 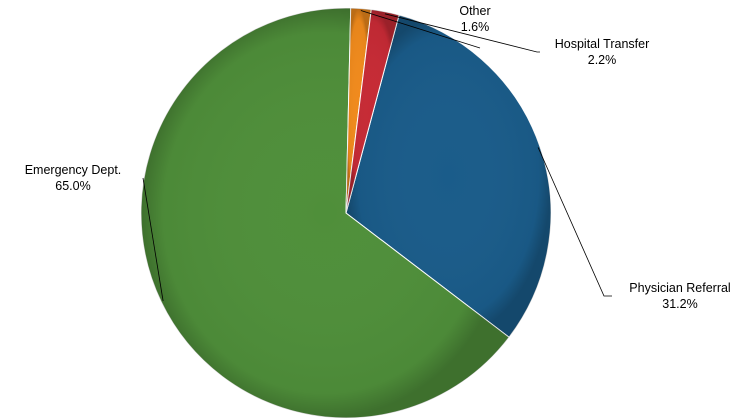 I want to click on leader-line-physician-referral, so click(x=574, y=222).